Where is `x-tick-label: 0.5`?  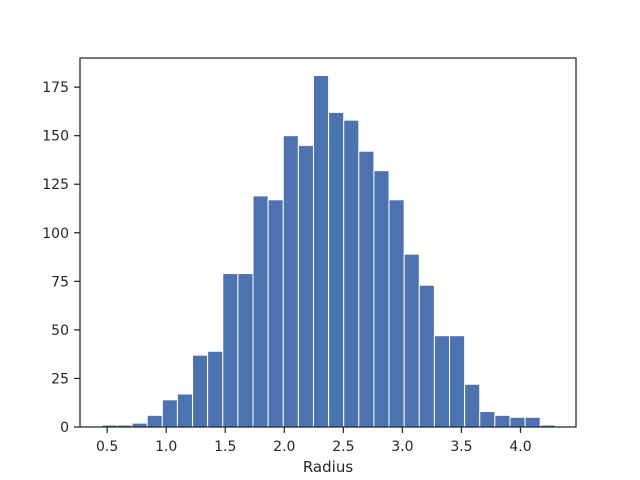 x-tick-label: 0.5 is located at coordinates (107, 447).